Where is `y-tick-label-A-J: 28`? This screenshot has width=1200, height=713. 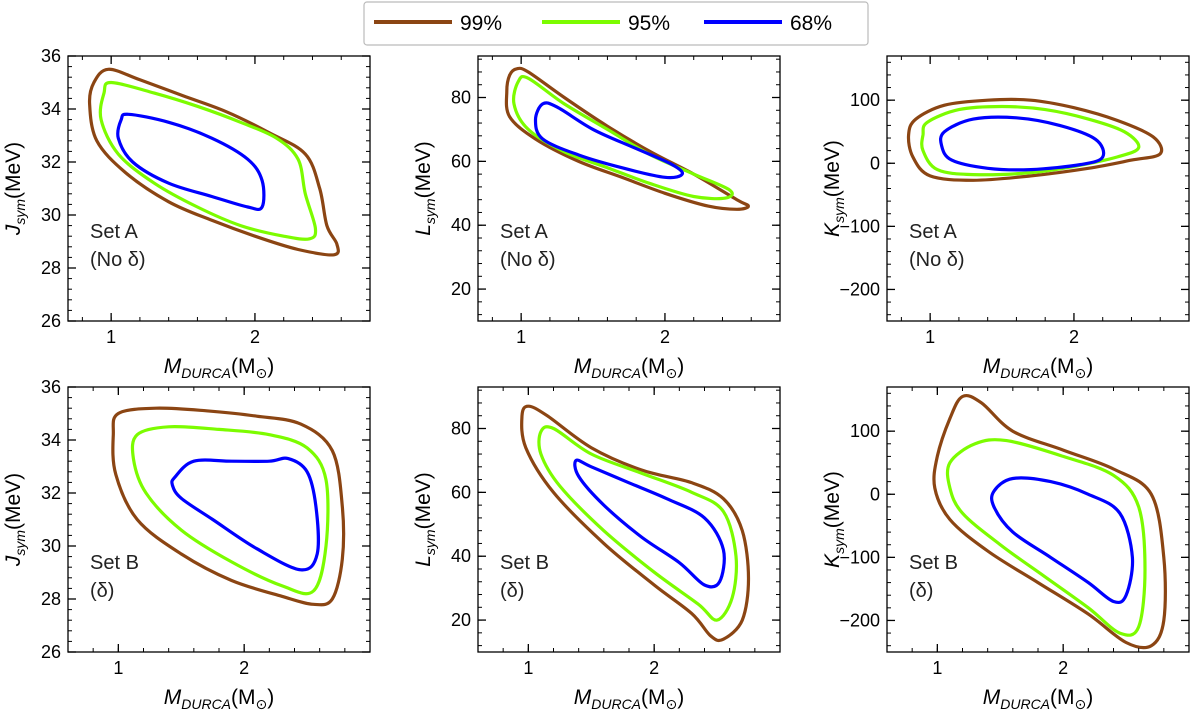
y-tick-label-A-J: 28 is located at coordinates (51, 268).